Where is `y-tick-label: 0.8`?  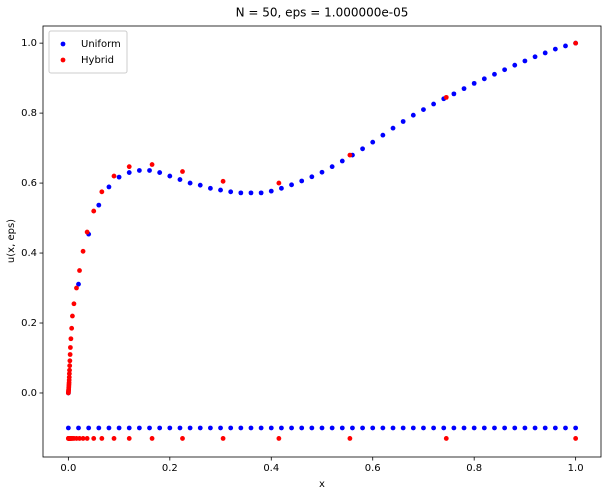
y-tick-label: 0.8 is located at coordinates (29, 113).